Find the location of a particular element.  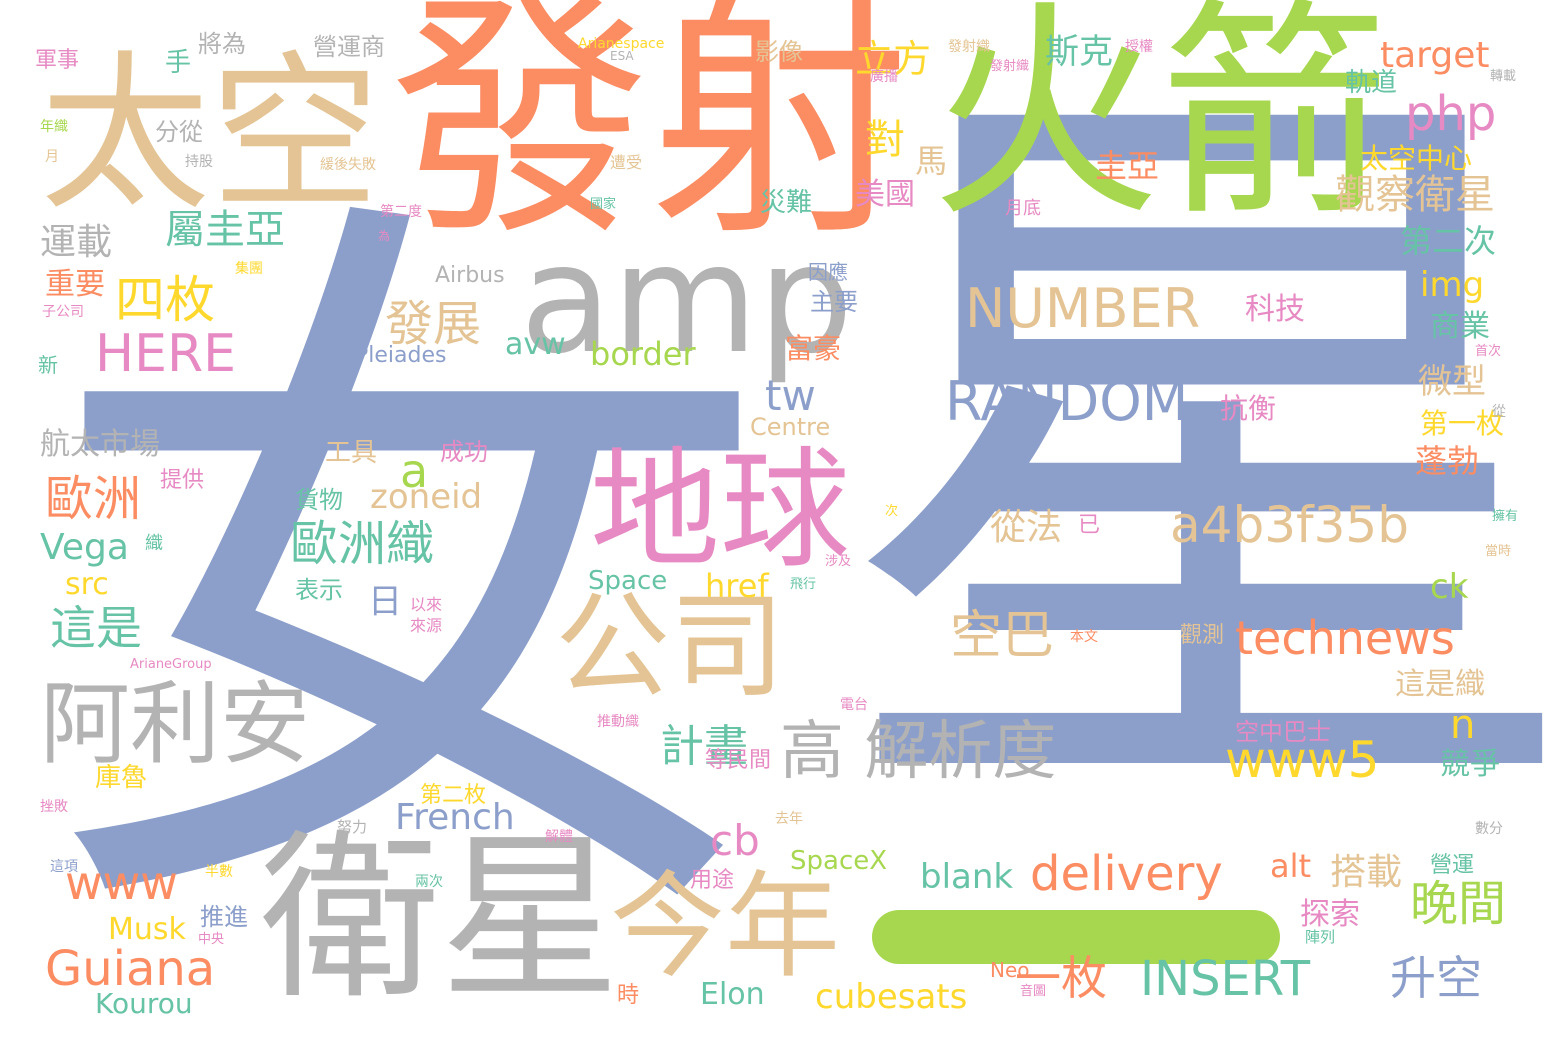

cloud-word: src is located at coordinates (87, 584).